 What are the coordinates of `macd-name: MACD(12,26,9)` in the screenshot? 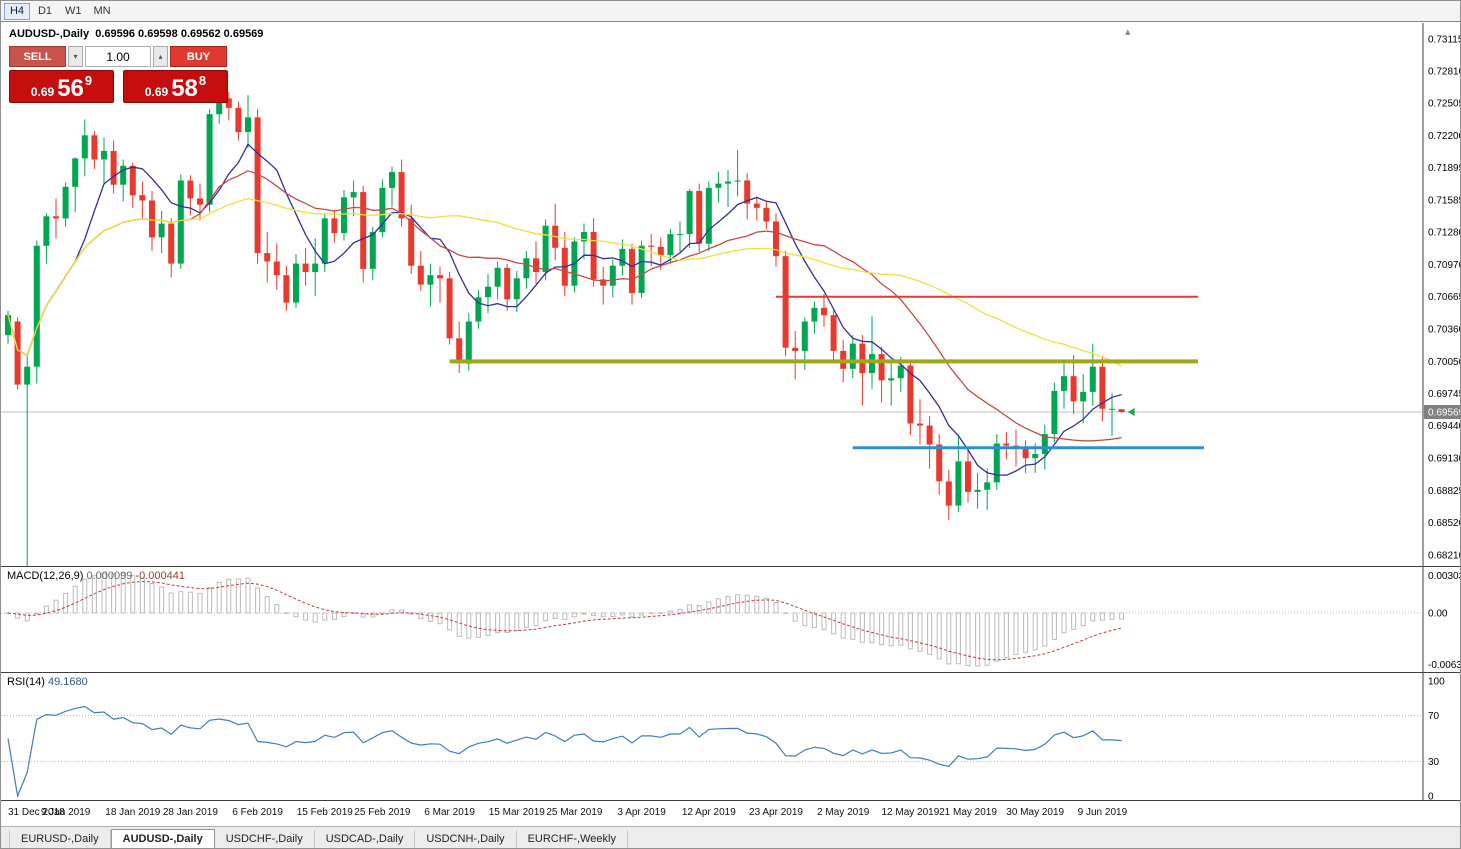 It's located at (45, 576).